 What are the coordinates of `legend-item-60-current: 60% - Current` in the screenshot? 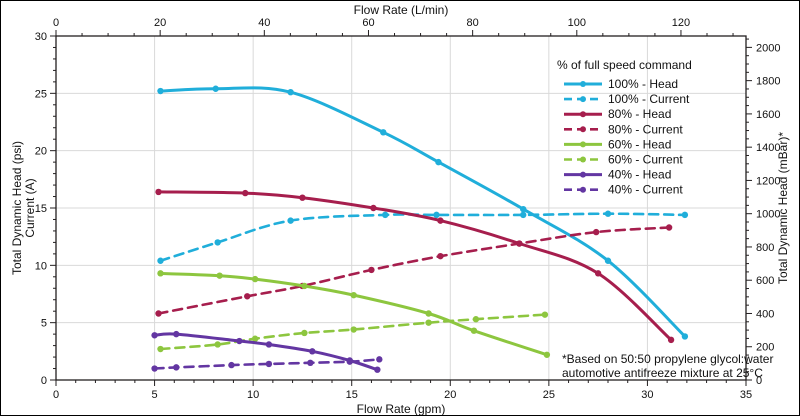 It's located at (623, 160).